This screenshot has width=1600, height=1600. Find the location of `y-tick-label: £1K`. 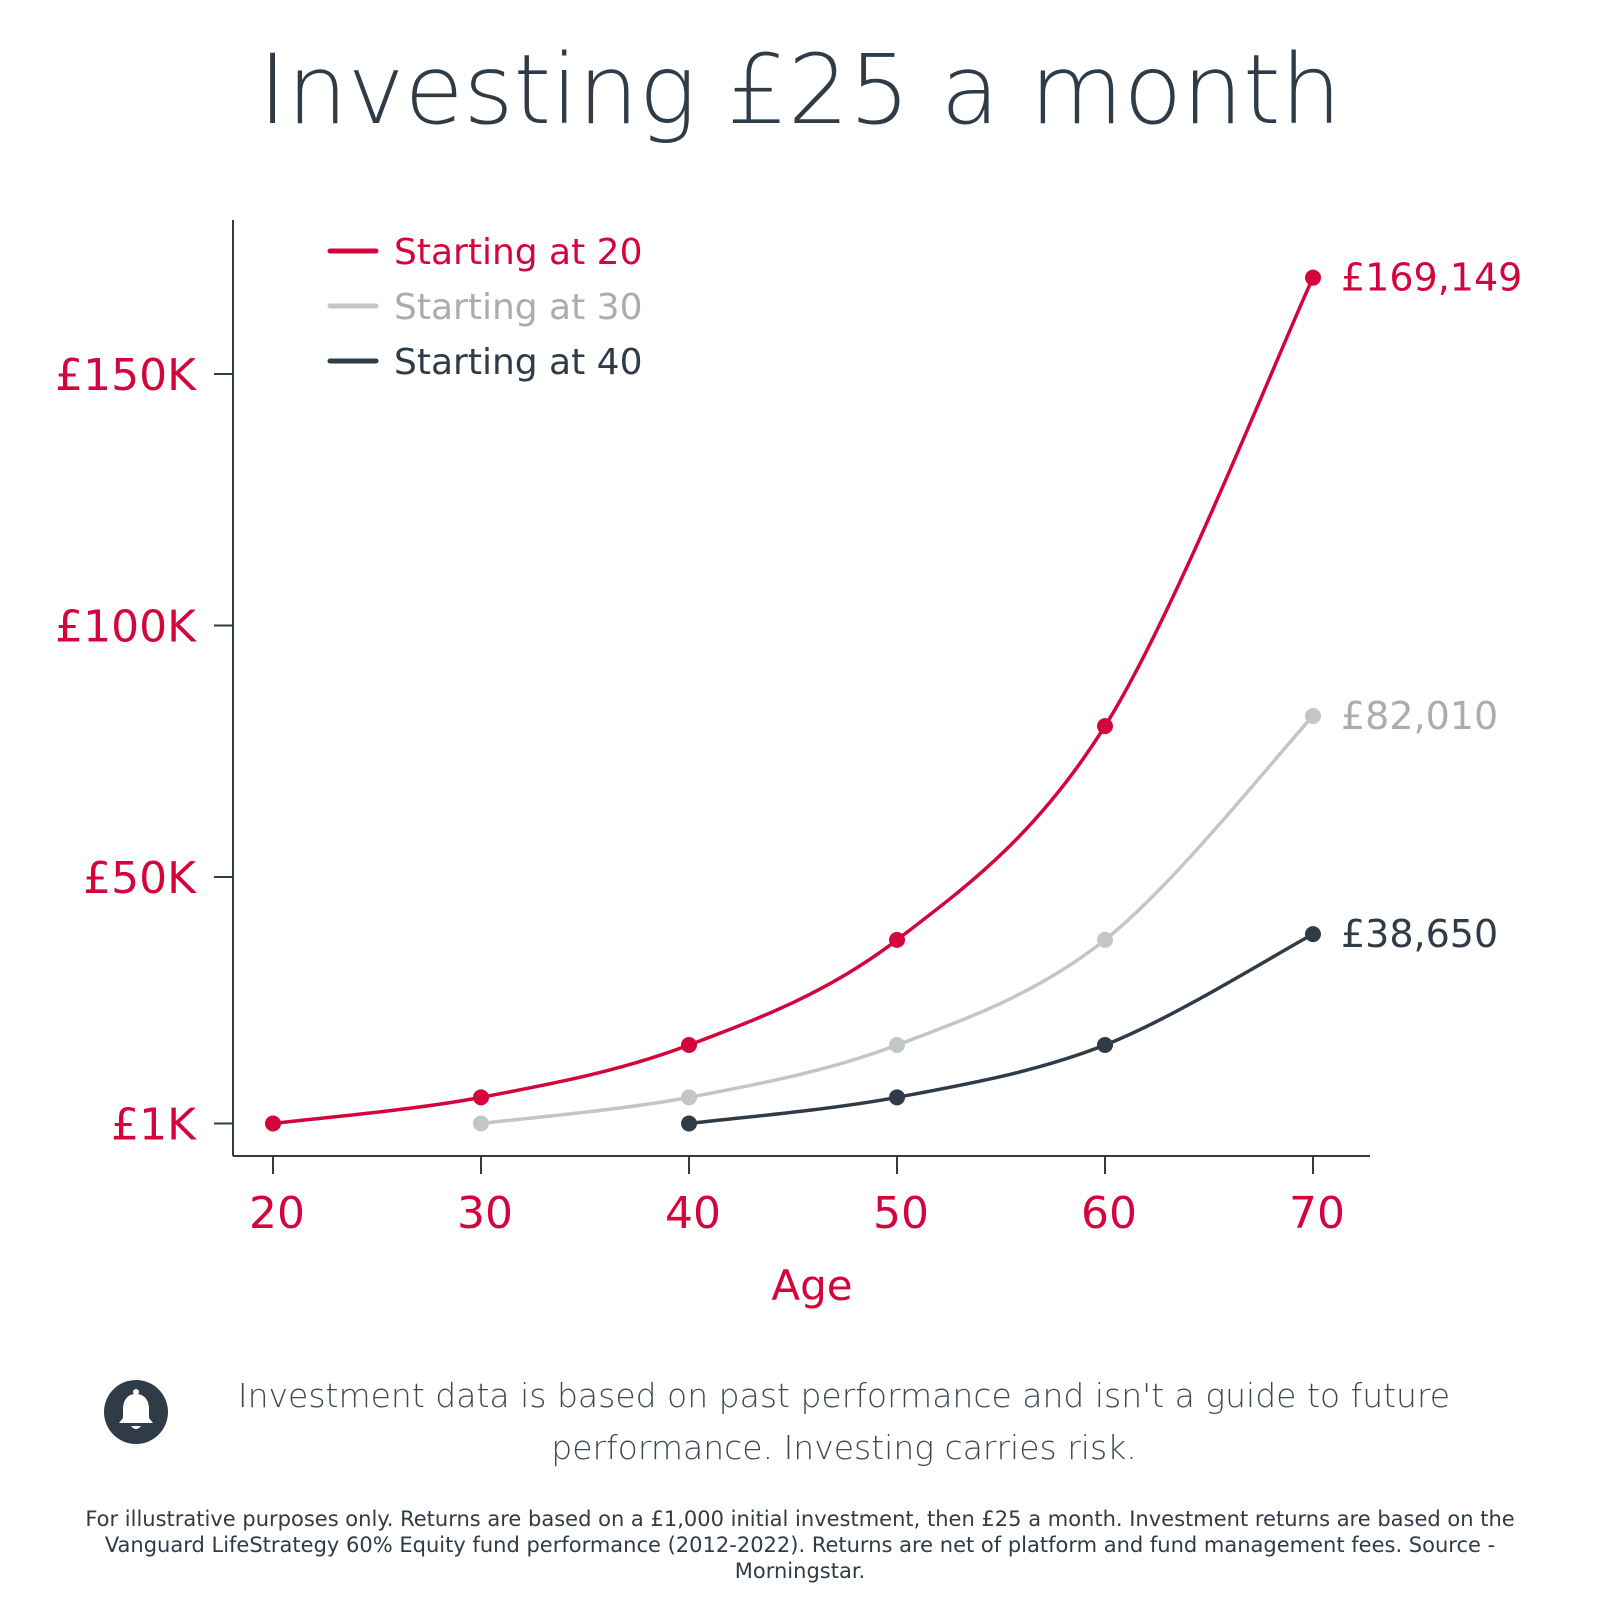

y-tick-label: £1K is located at coordinates (154, 1125).